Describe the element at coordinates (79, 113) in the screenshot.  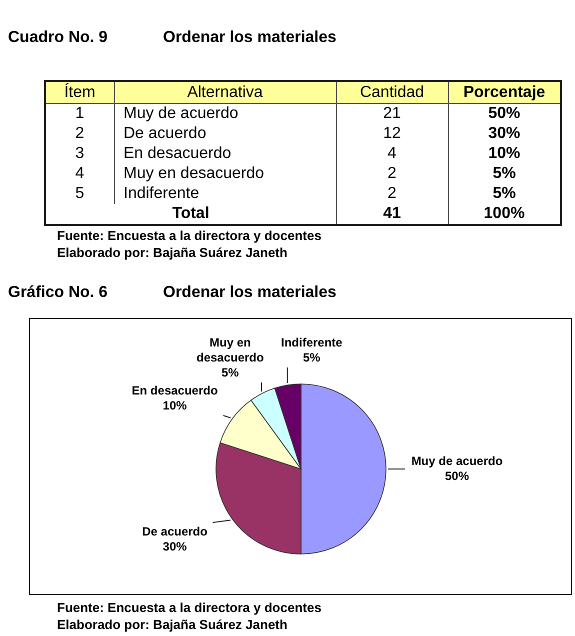
I see `data-label: 1` at that location.